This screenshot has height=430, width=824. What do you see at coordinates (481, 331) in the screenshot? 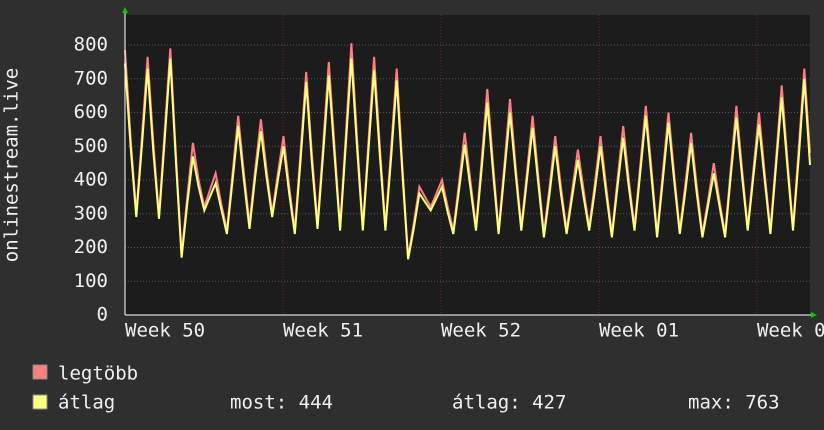
I see `x-tick-label: Week 52` at bounding box center [481, 331].